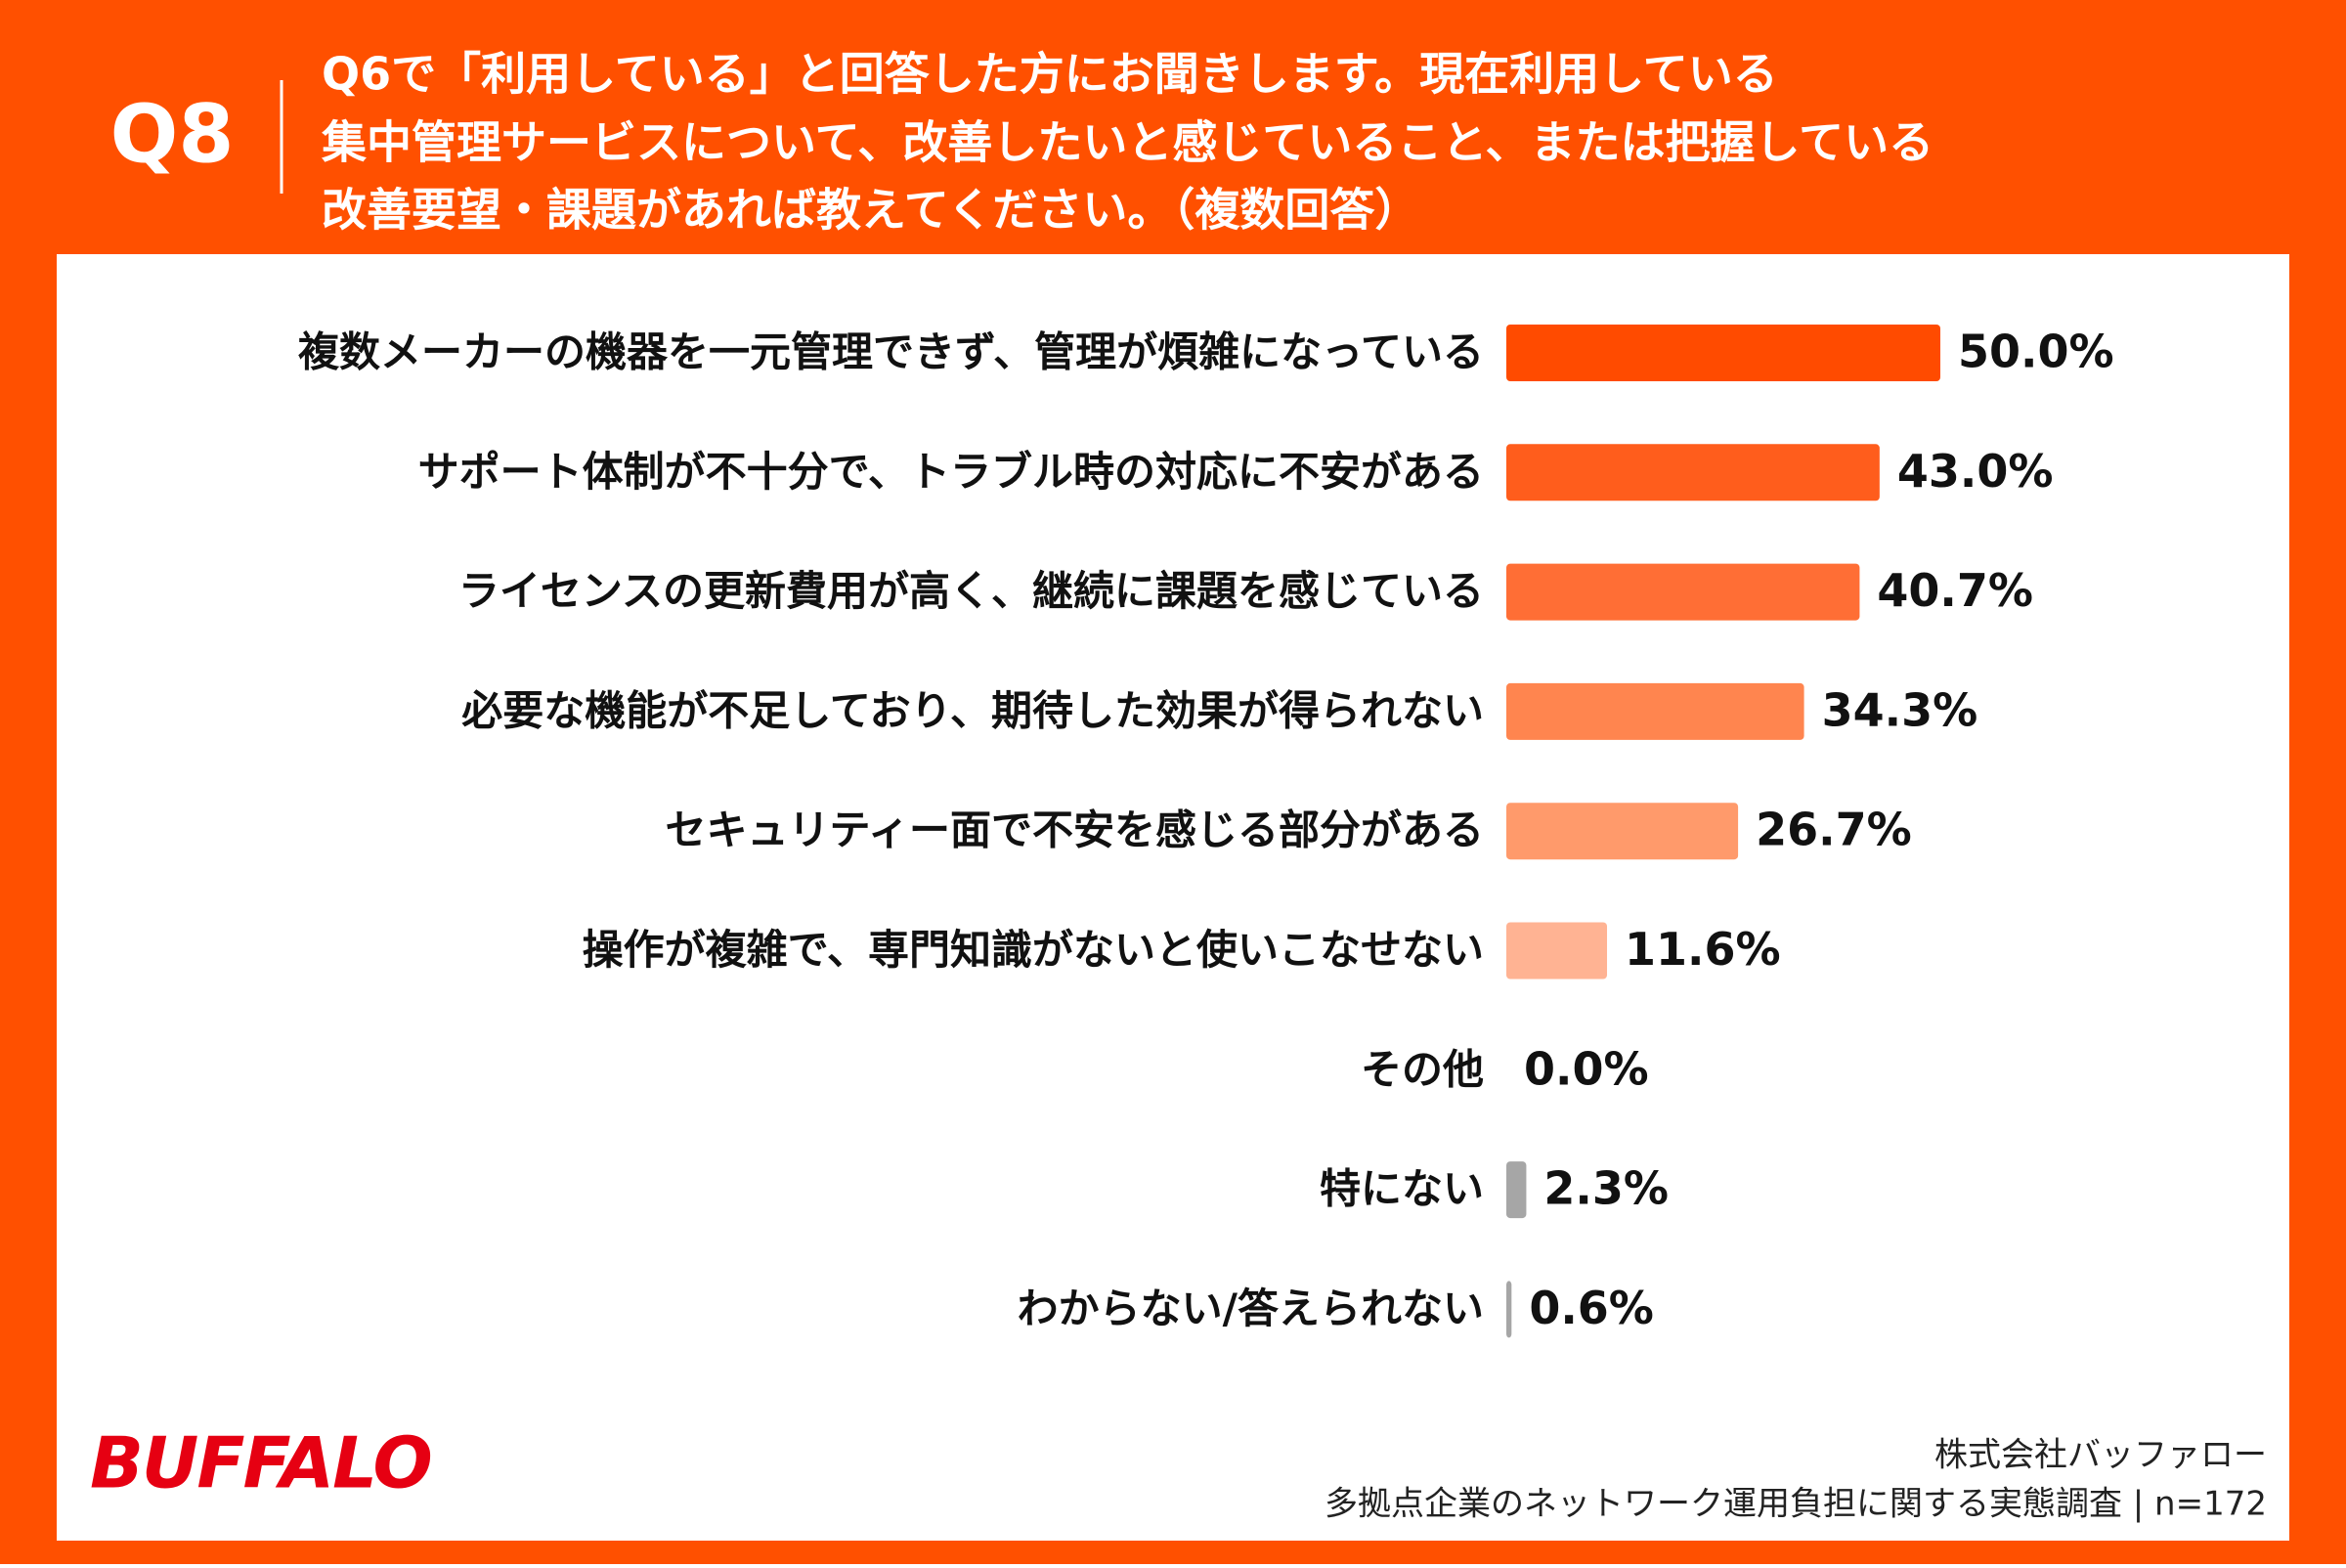  I want to click on category-label: セキュリティー面で不安を感じる部分がある, so click(1075, 830).